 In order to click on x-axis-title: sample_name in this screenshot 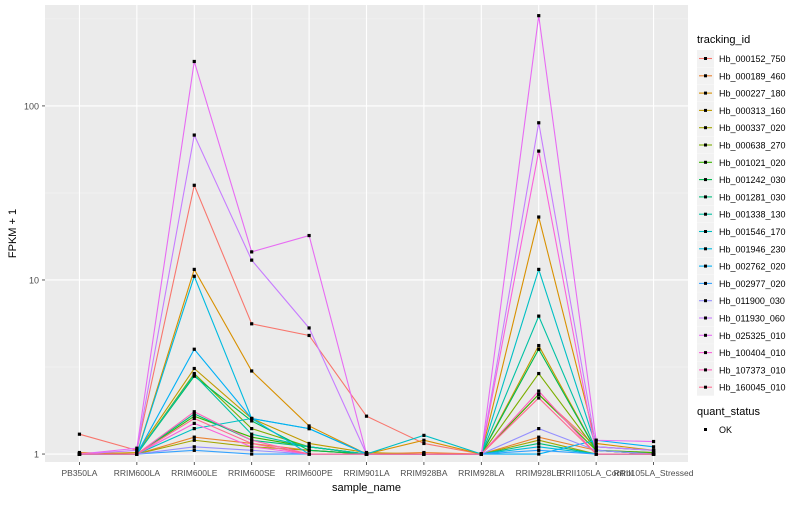, I will do `click(366, 488)`.